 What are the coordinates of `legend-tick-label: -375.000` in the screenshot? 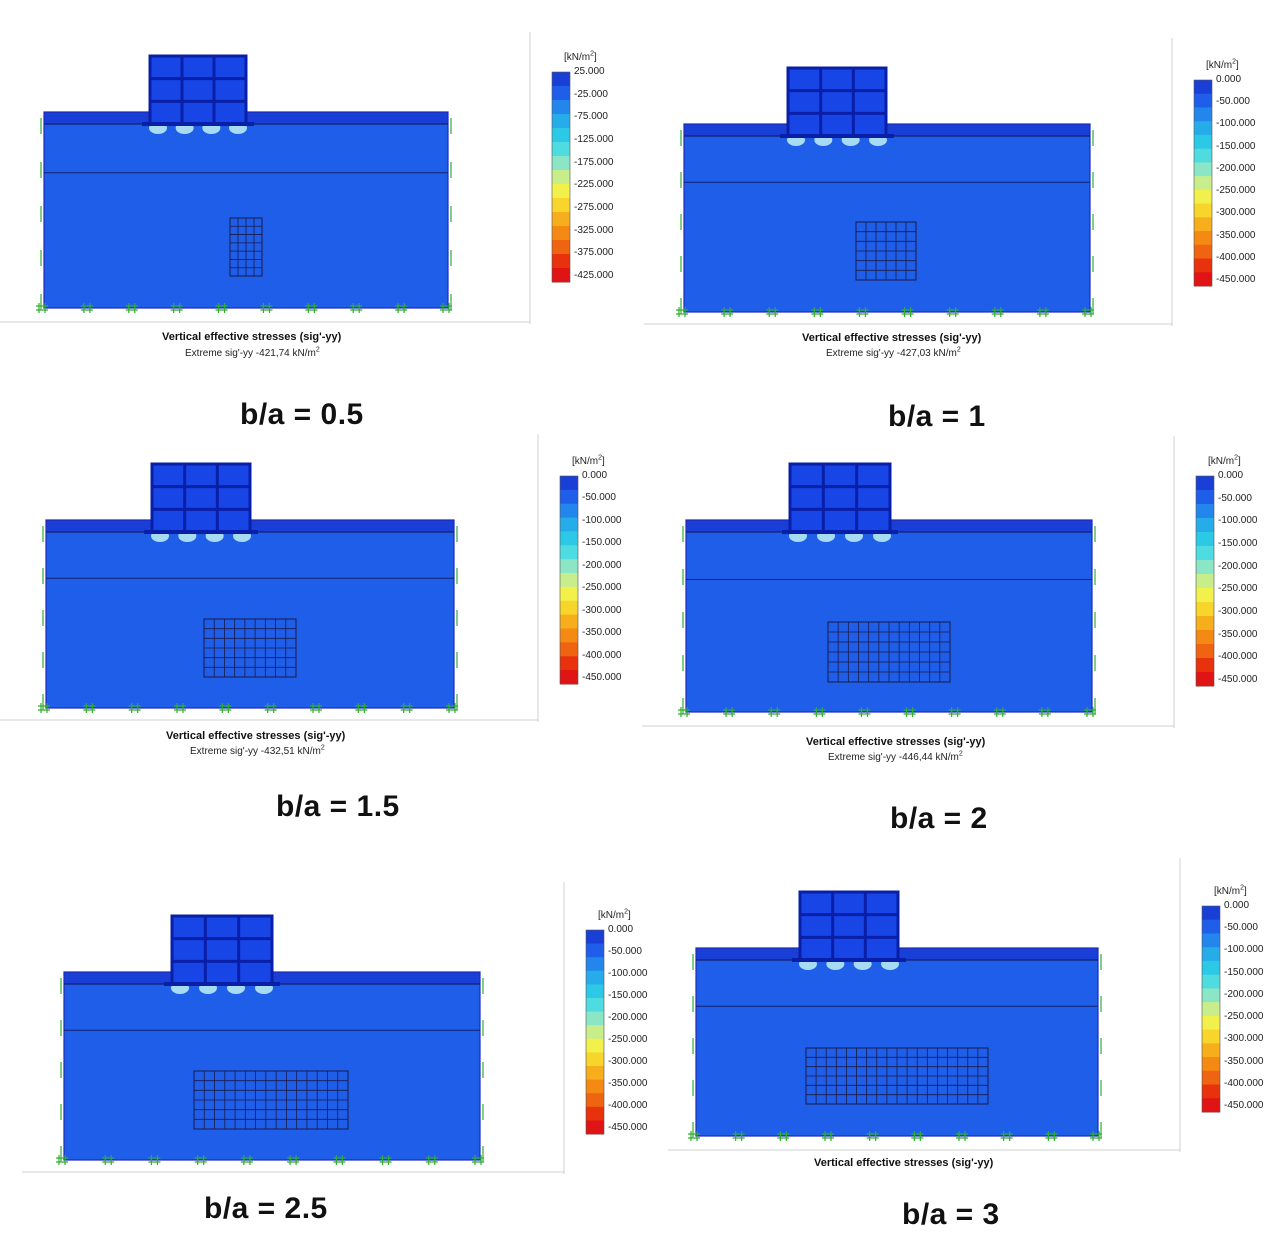 It's located at (594, 253).